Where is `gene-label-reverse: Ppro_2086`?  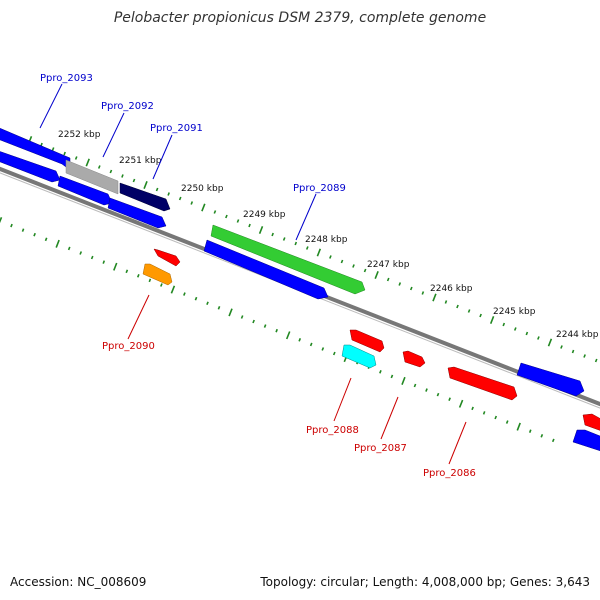 gene-label-reverse: Ppro_2086 is located at coordinates (449, 473).